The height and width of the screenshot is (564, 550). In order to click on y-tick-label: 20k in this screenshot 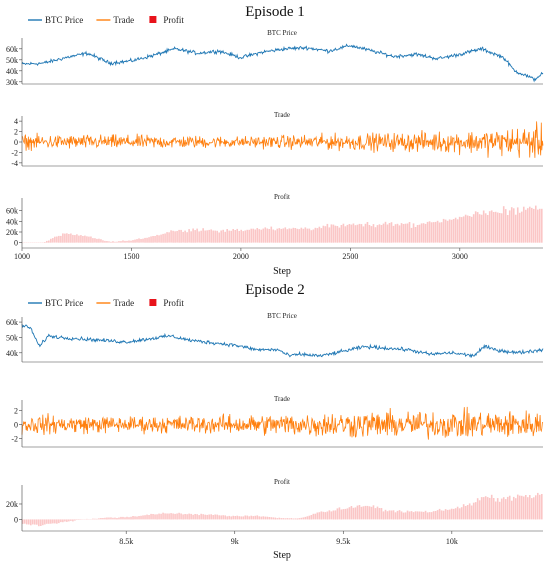, I will do `click(12, 232)`.